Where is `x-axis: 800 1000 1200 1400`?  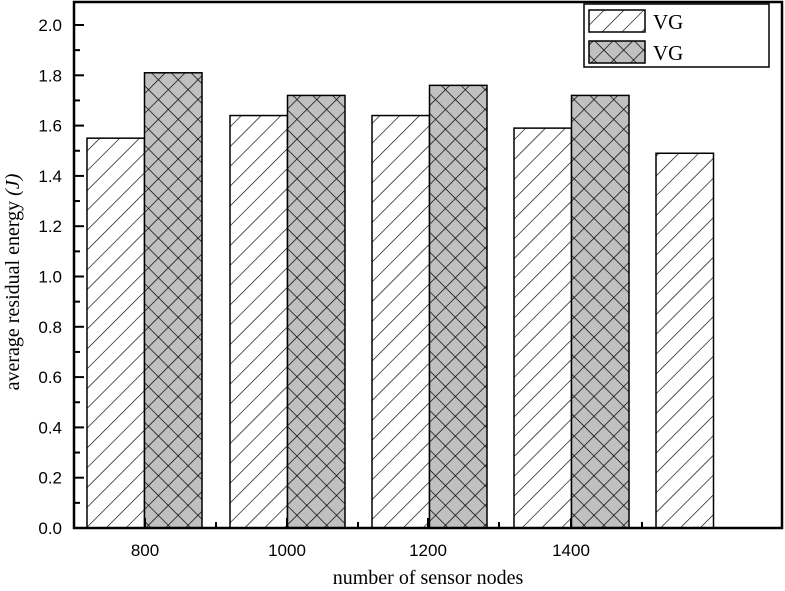
x-axis: 800 1000 1200 1400 is located at coordinates (387, 539).